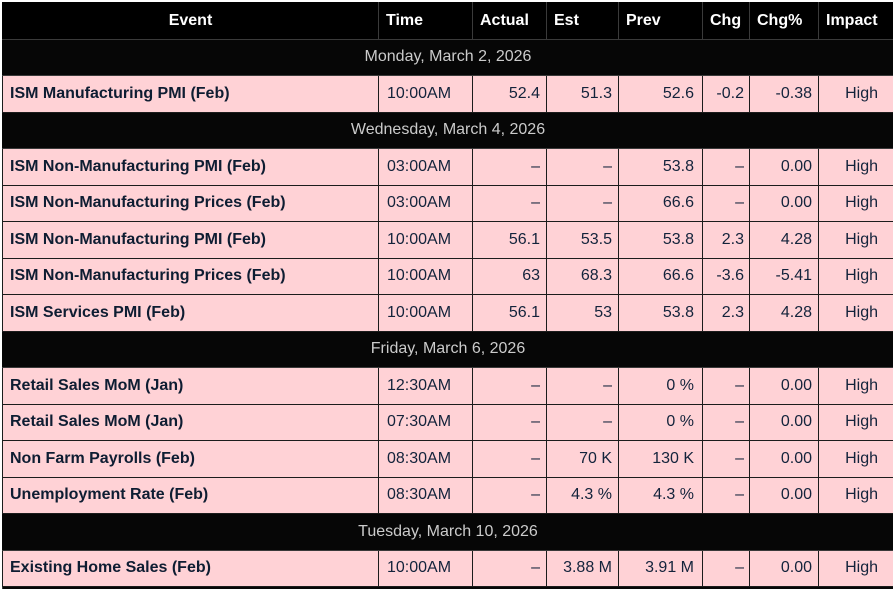 This screenshot has height=589, width=893. What do you see at coordinates (447, 57) in the screenshot?
I see `date-separator-label: Monday, March 2, 2026` at bounding box center [447, 57].